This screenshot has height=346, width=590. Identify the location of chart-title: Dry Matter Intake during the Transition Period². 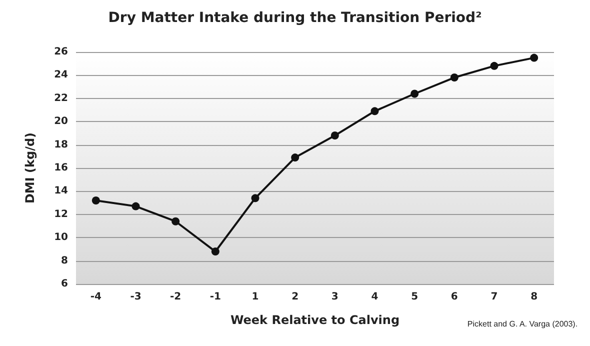
(295, 18).